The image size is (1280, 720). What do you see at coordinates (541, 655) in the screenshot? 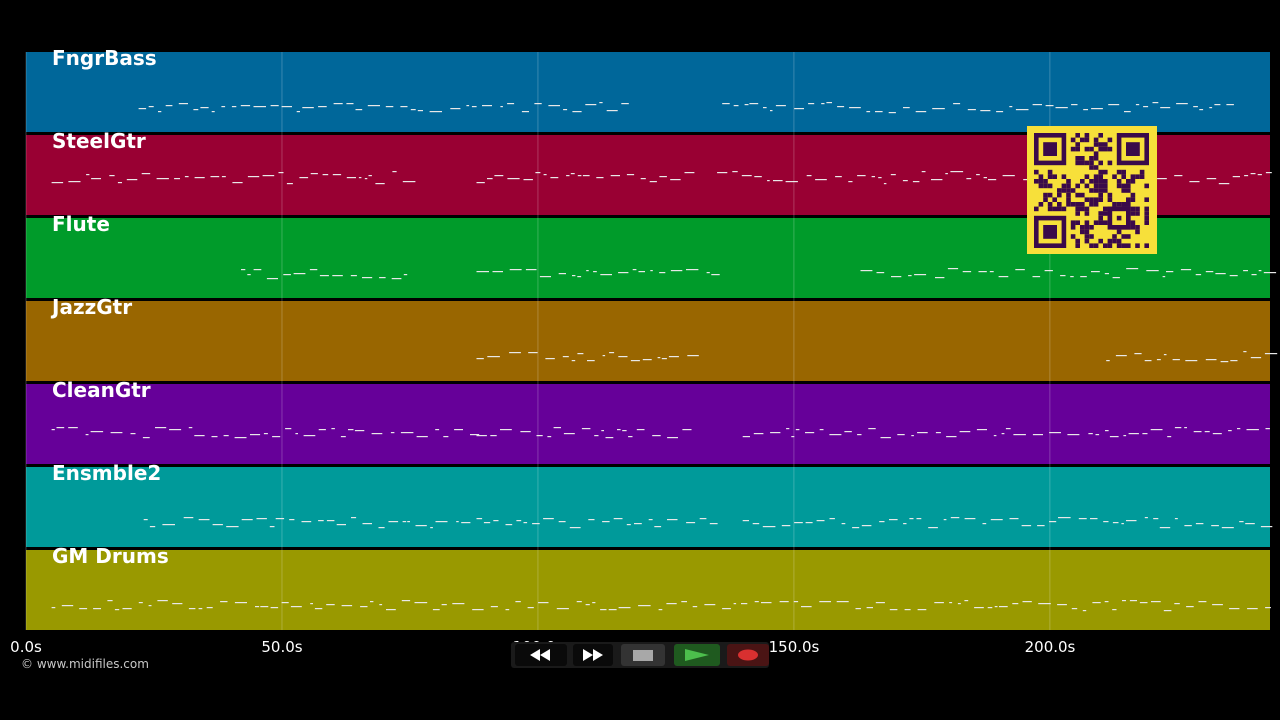
I see `rewind-button` at bounding box center [541, 655].